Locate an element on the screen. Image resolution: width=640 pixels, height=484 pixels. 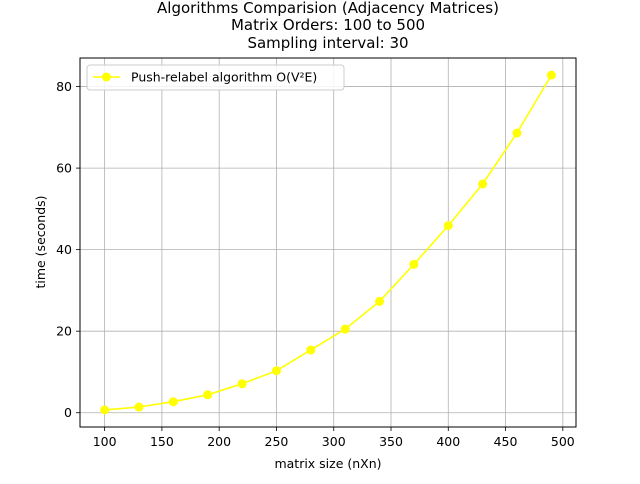
x-tick-label: 150 is located at coordinates (162, 441).